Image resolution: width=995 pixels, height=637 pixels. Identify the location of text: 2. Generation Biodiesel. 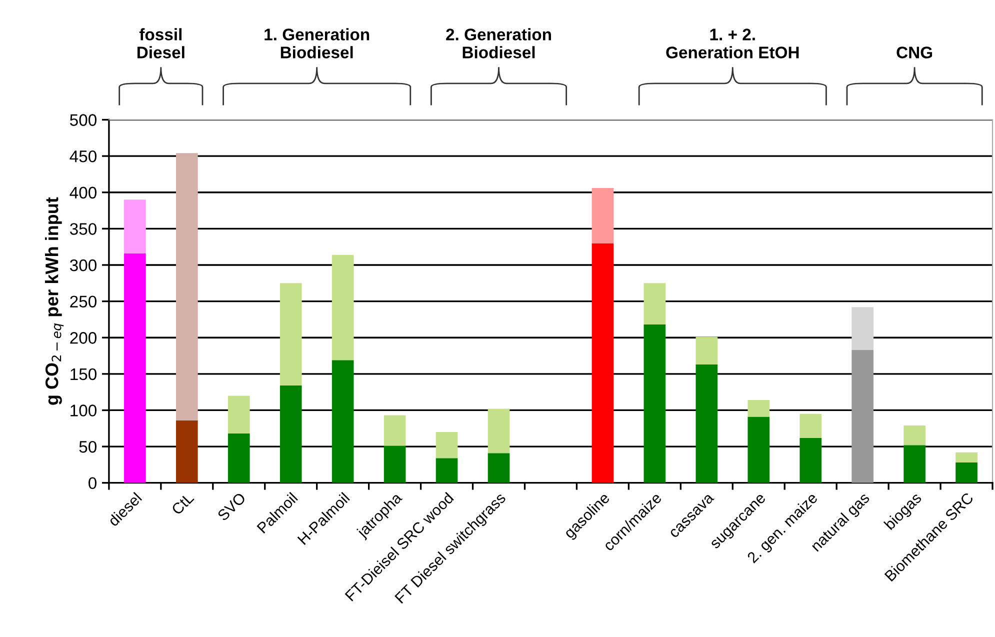
(498, 43).